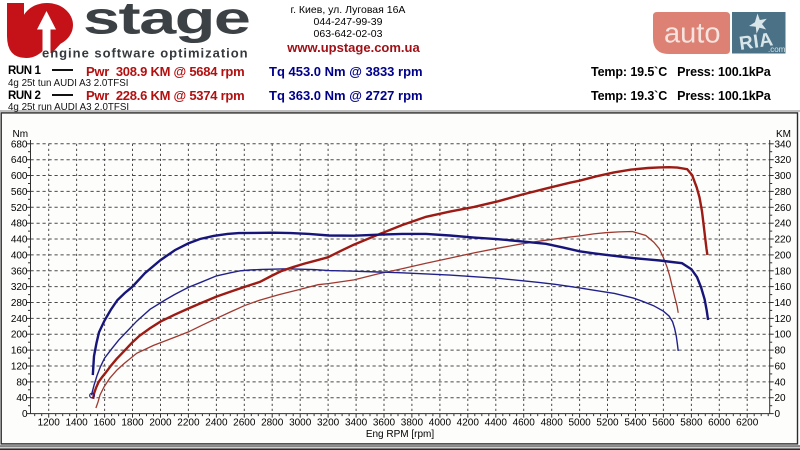 The width and height of the screenshot is (800, 450). I want to click on svg-text: 140, so click(783, 303).